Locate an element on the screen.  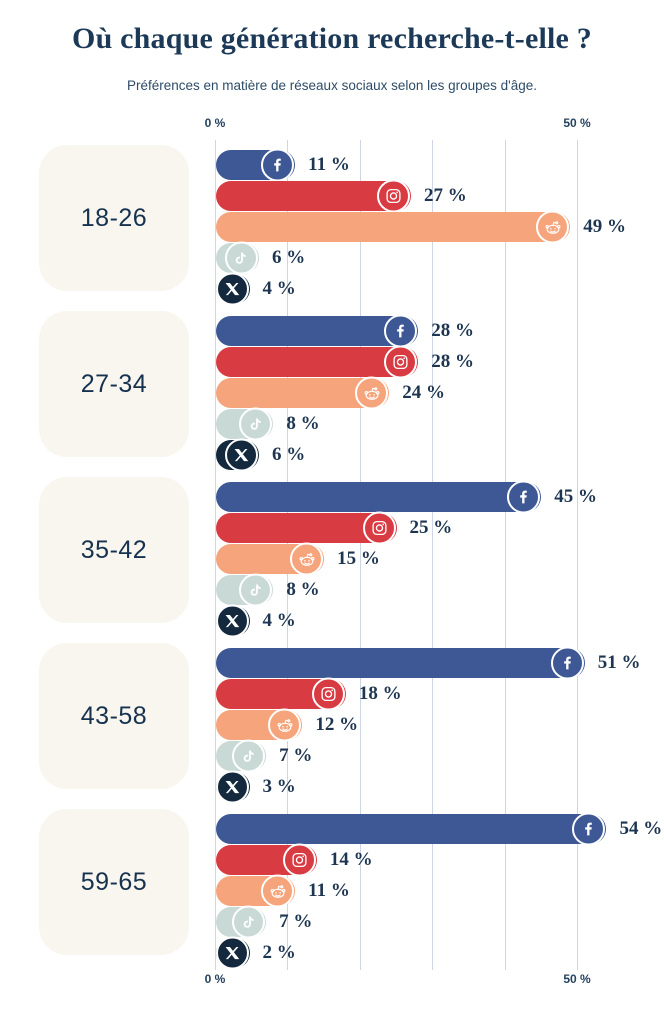
value-label: 45 % is located at coordinates (576, 496).